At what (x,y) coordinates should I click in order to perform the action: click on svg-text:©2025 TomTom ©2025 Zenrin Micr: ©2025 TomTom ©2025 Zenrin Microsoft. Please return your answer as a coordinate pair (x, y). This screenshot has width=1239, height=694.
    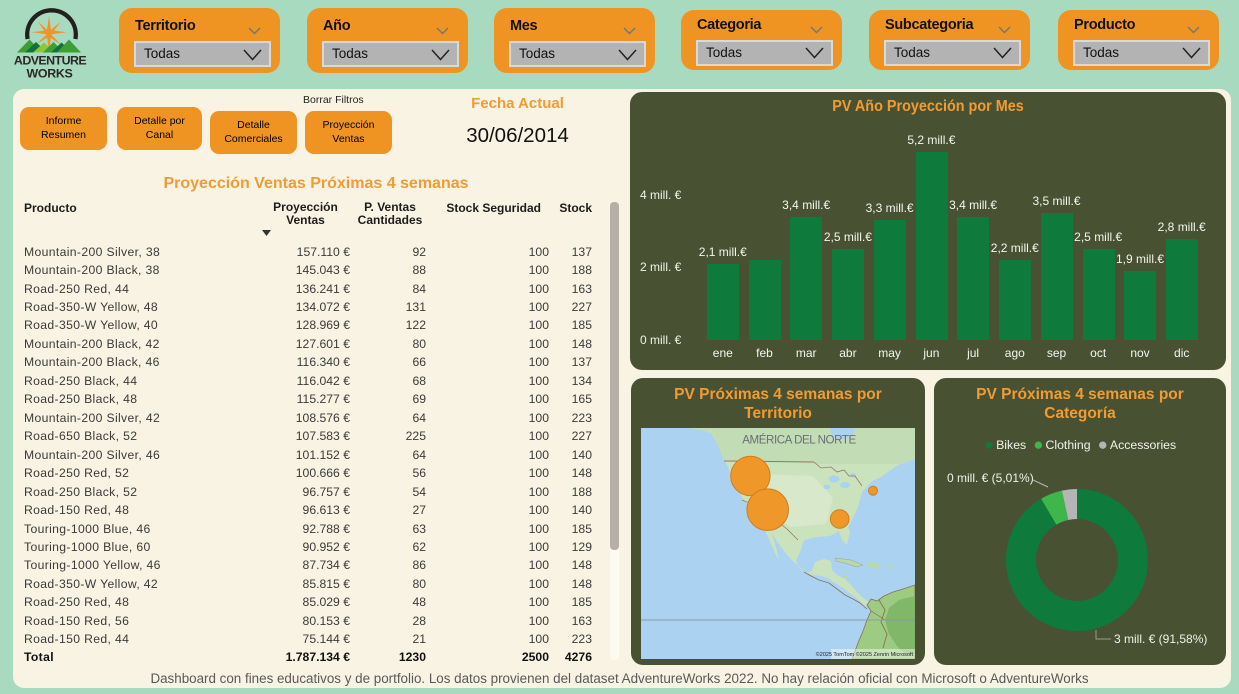
    Looking at the image, I should click on (865, 654).